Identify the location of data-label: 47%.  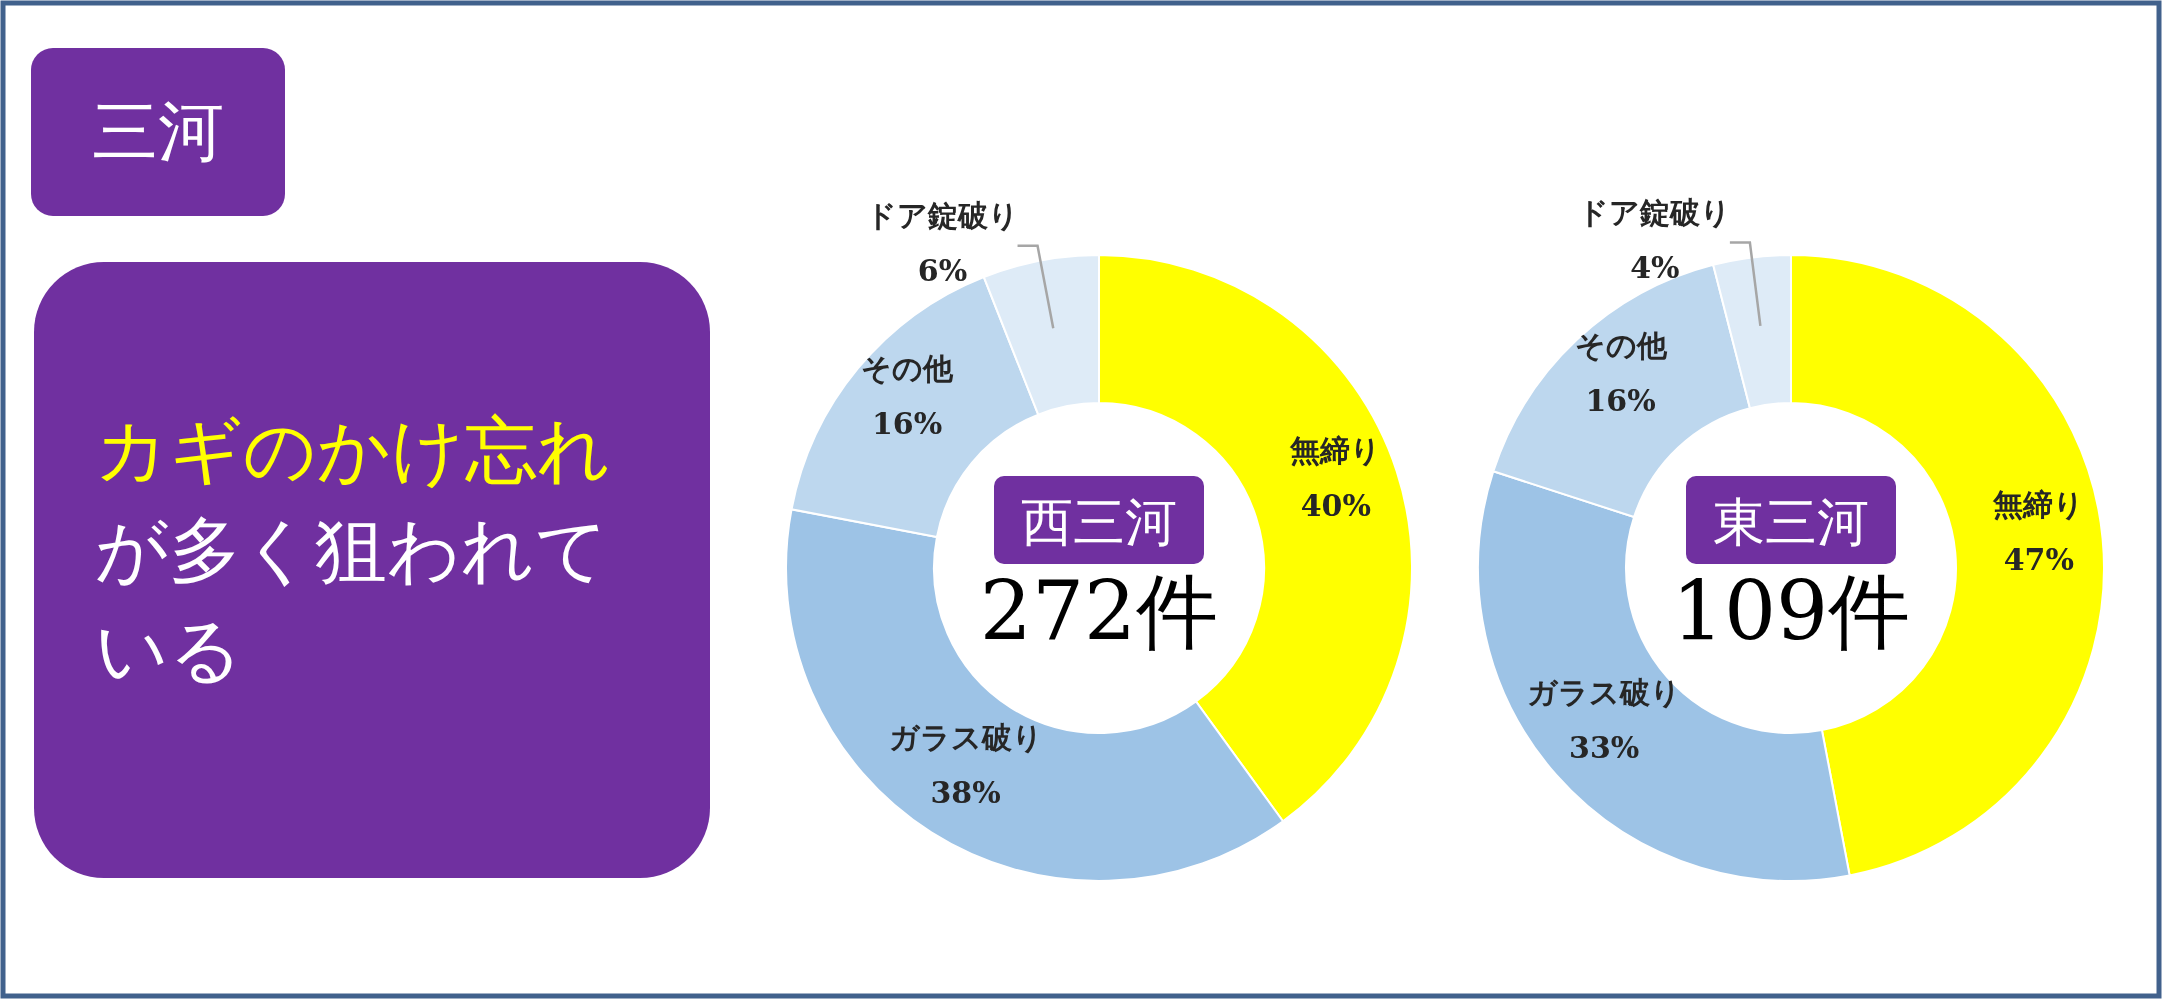
(2039, 559).